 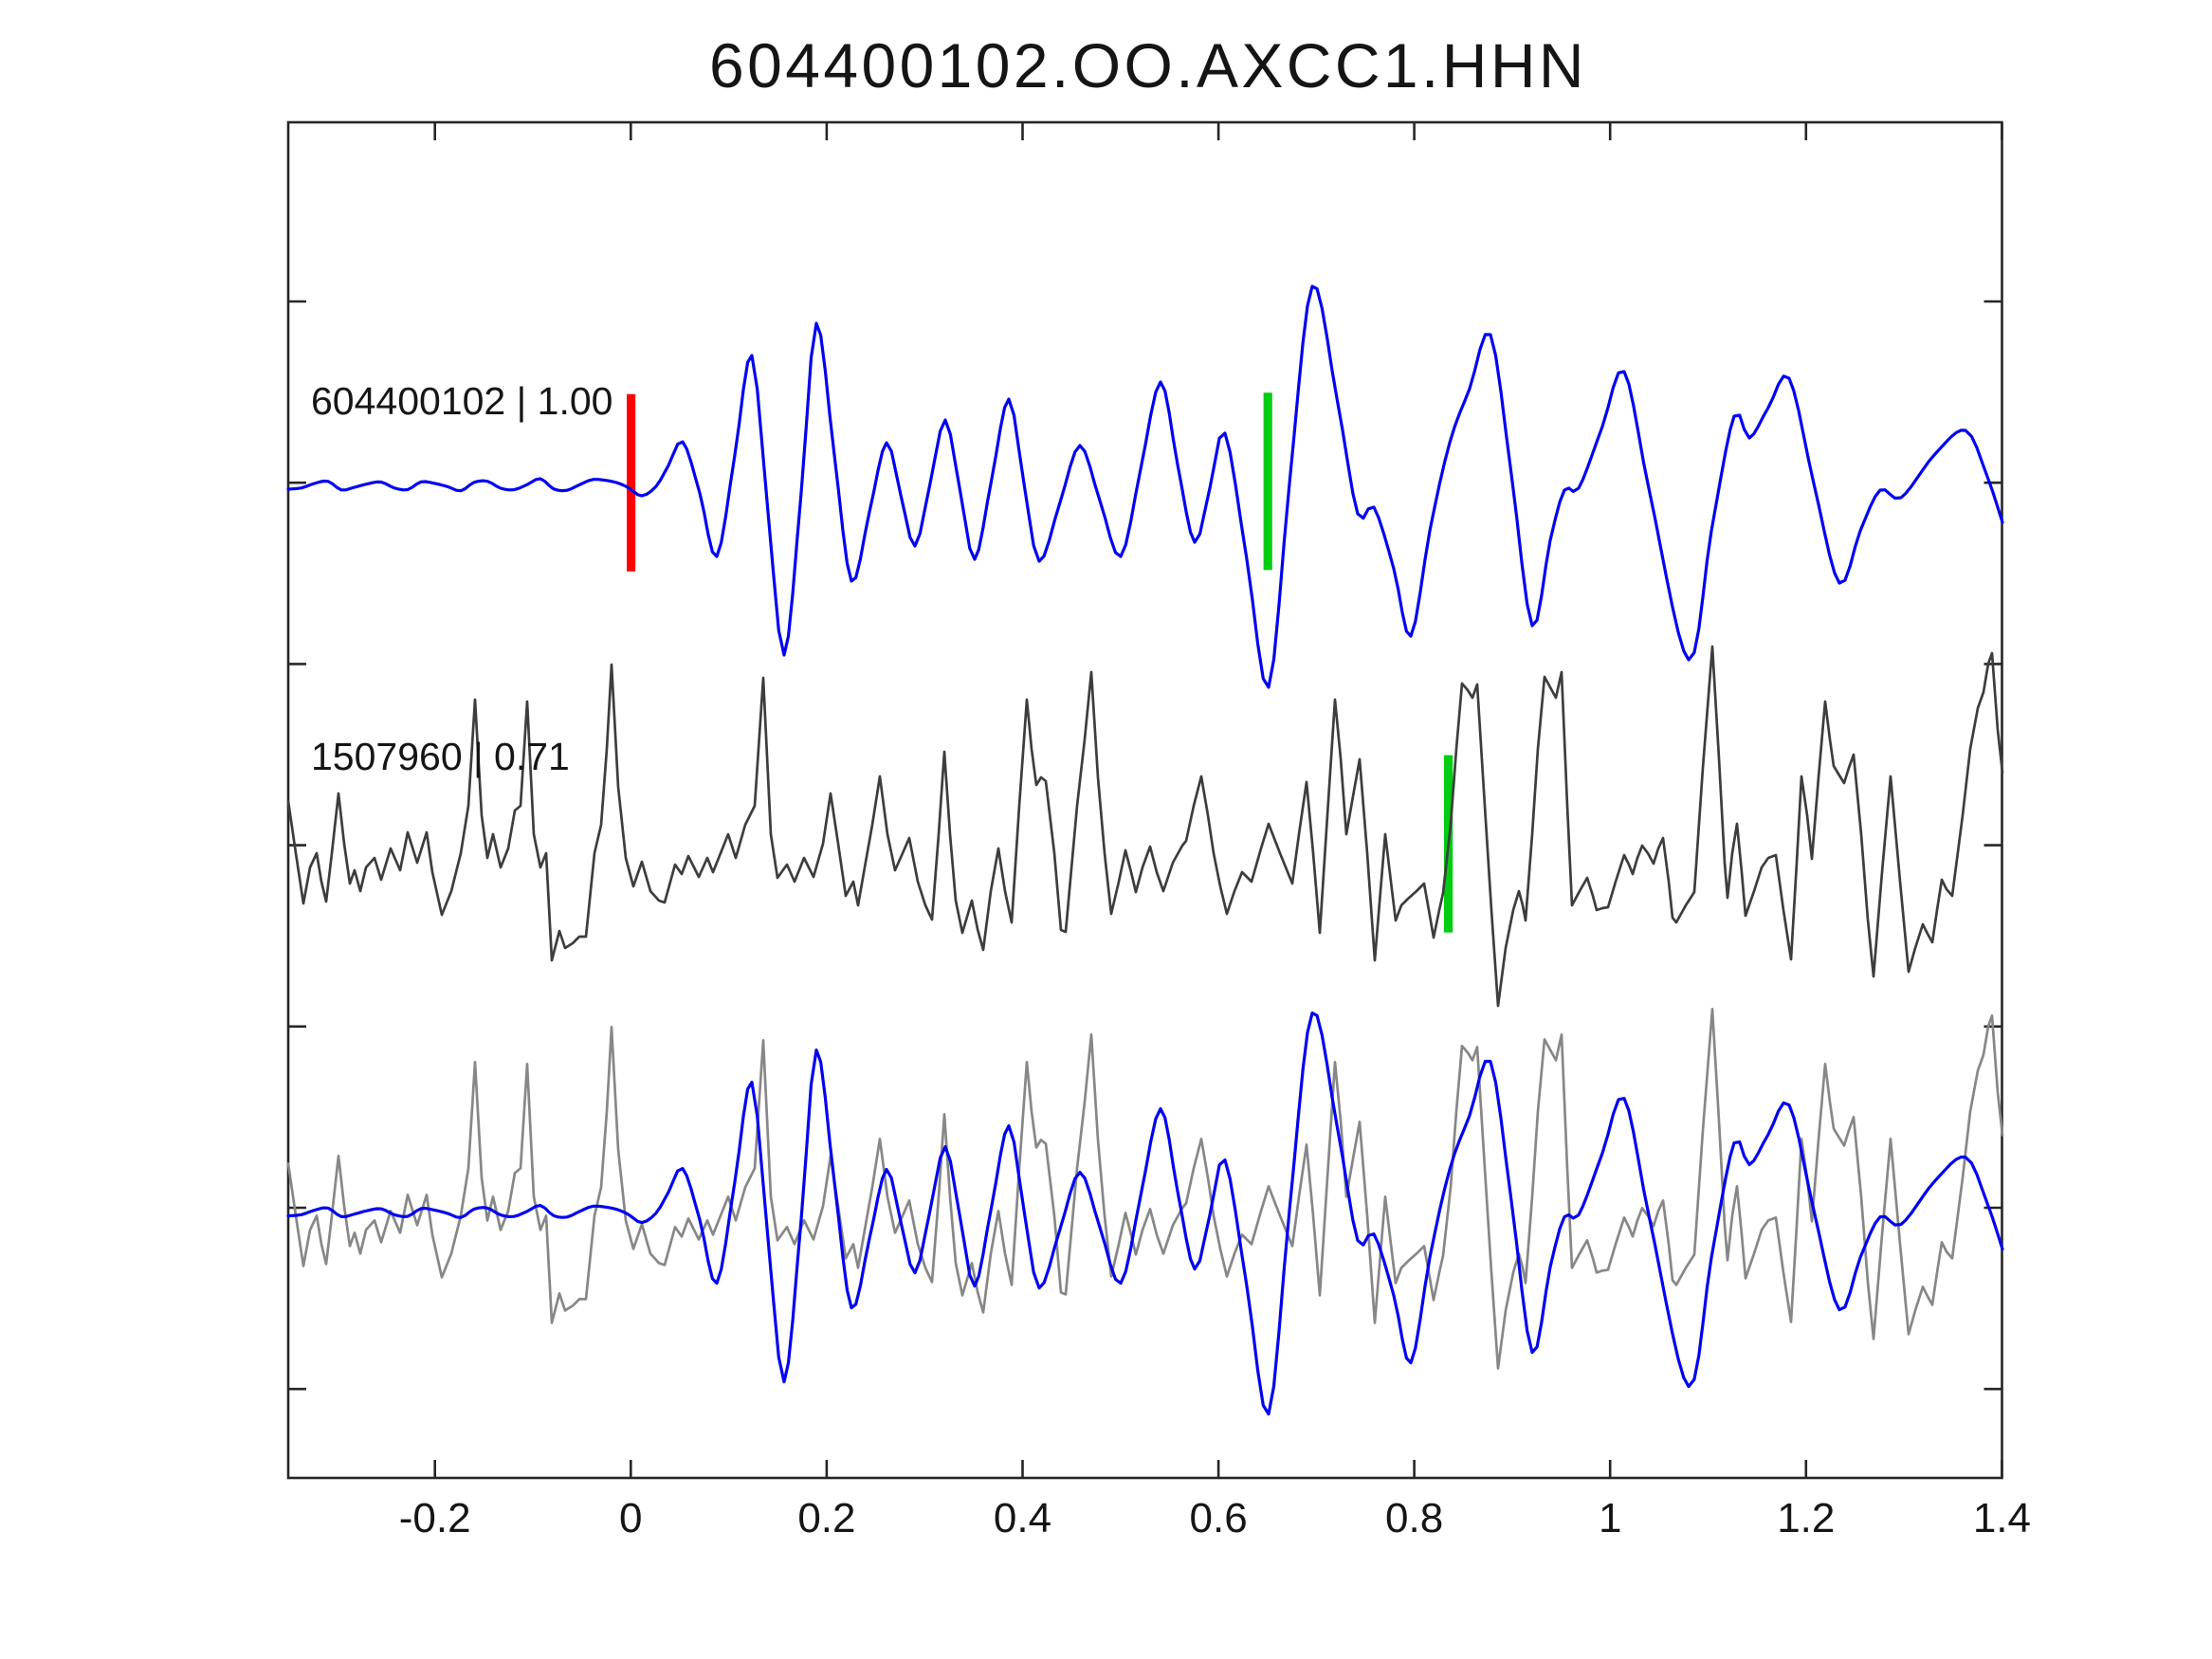 What do you see at coordinates (461, 401) in the screenshot?
I see `svg-text: 604400102 | 1.00` at bounding box center [461, 401].